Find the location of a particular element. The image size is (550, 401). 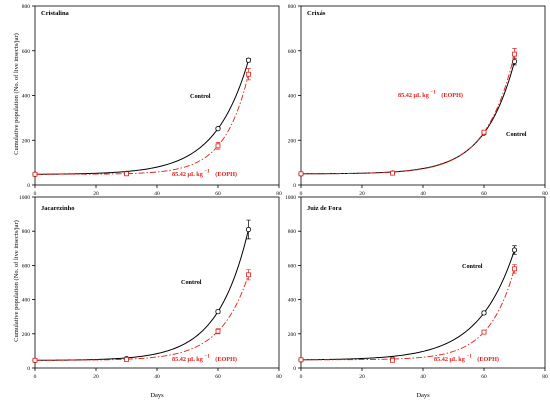

panel-title: Jacarezinho is located at coordinates (57, 208).